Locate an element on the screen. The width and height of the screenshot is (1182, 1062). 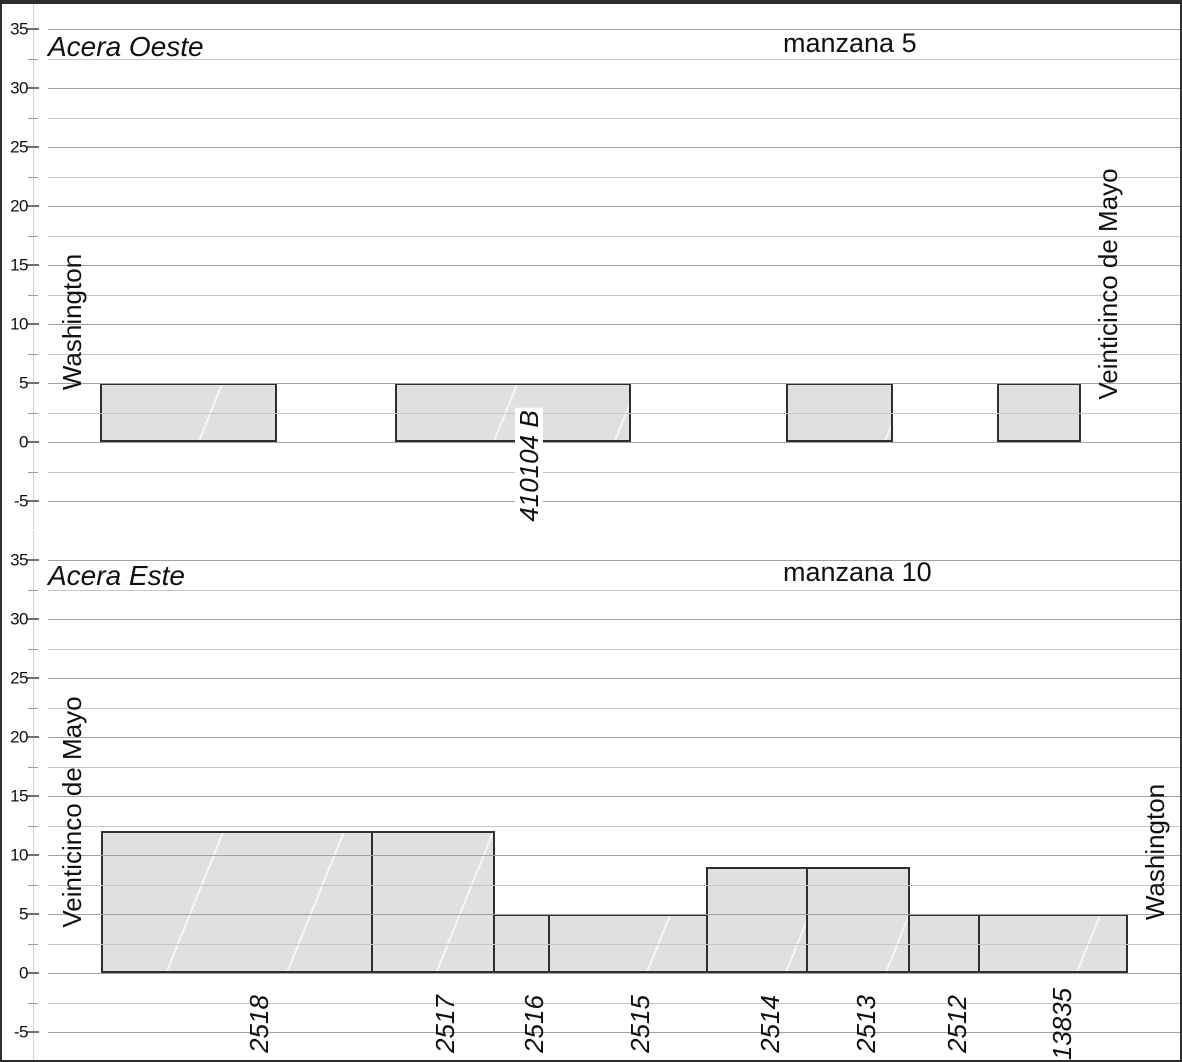
bar-label: 2513 is located at coordinates (866, 1024).